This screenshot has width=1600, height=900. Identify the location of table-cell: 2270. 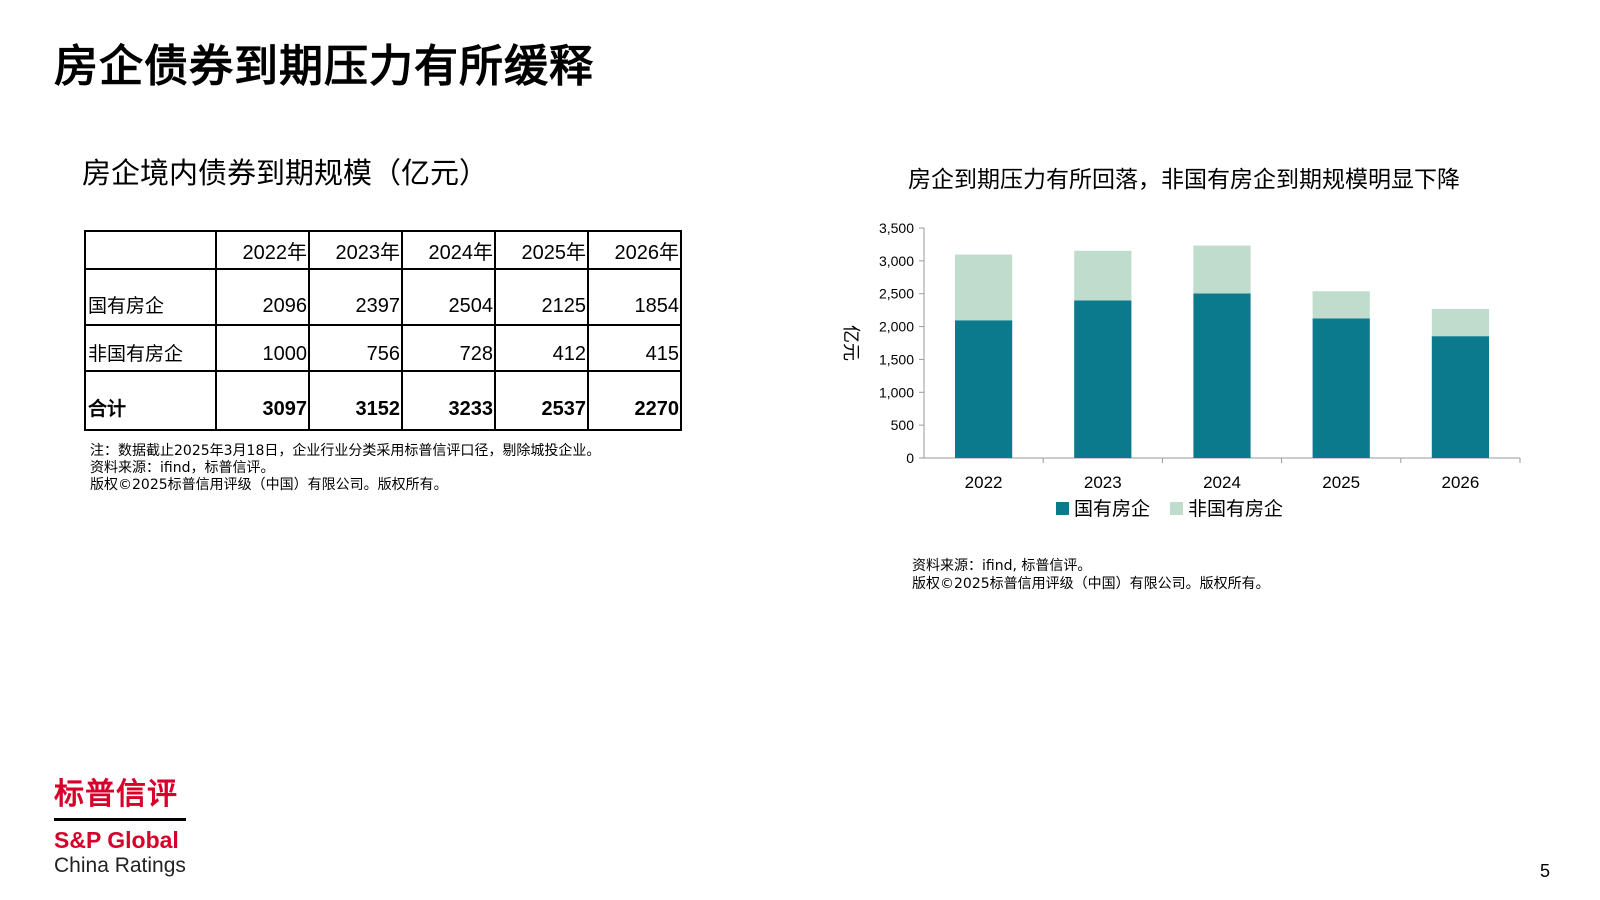
(634, 400).